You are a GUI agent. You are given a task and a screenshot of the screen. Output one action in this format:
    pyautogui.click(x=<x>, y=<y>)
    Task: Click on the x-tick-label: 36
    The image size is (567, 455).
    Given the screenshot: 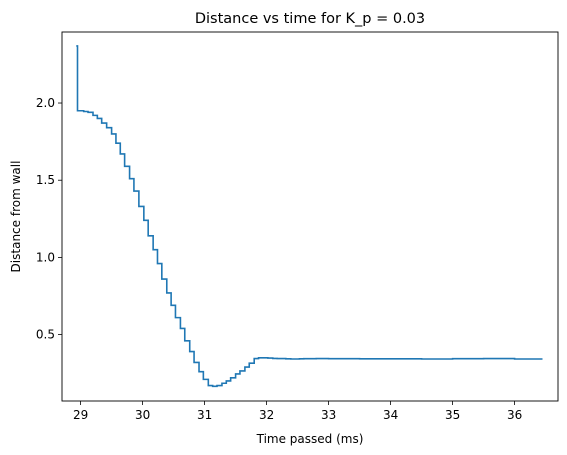 What is the action you would take?
    pyautogui.click(x=514, y=415)
    